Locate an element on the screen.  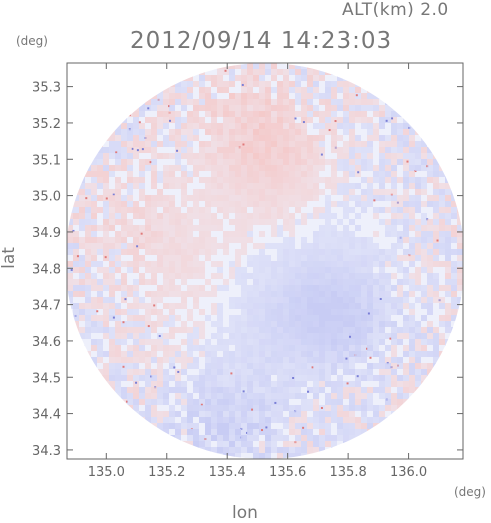
y-tick-label: 35.0 is located at coordinates (46, 197).